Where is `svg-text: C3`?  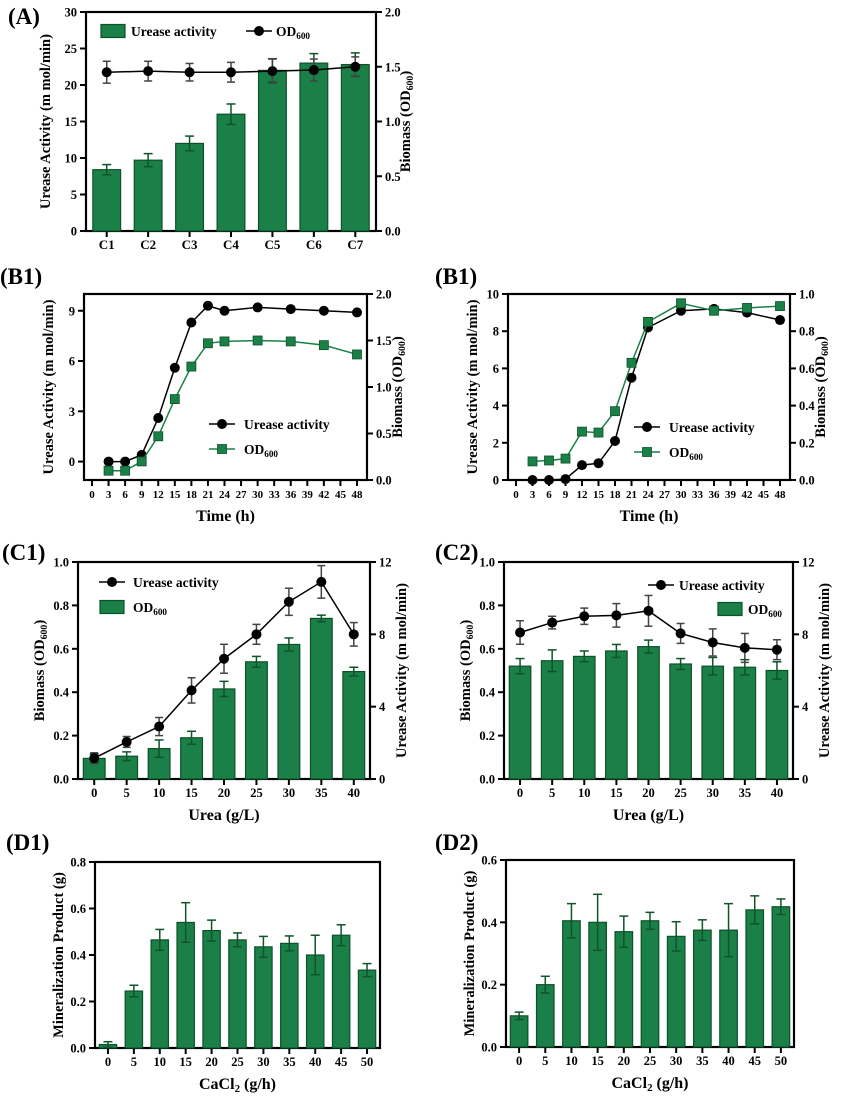
svg-text: C3 is located at coordinates (190, 244).